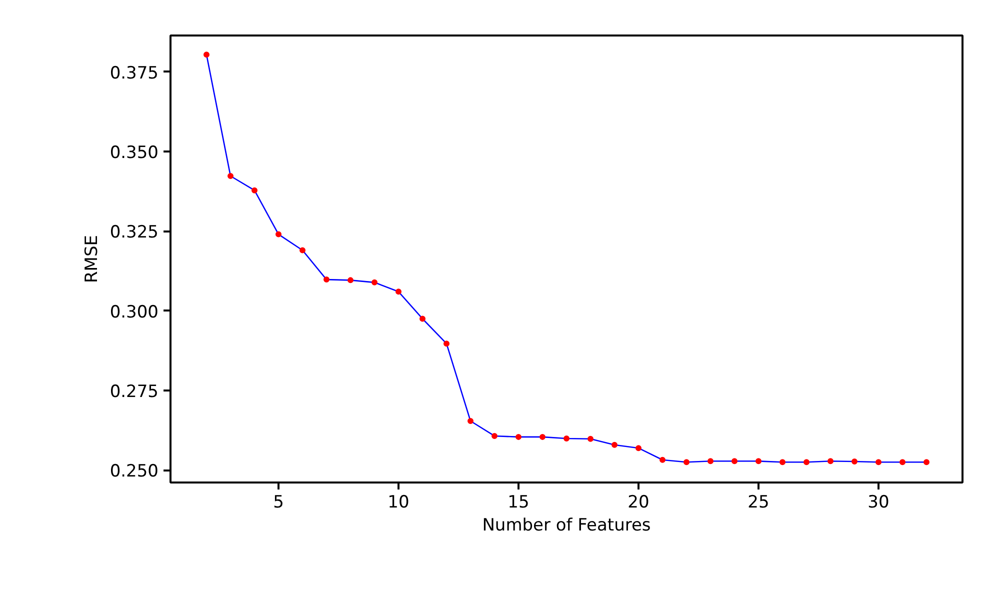 The width and height of the screenshot is (996, 615). Describe the element at coordinates (134, 392) in the screenshot. I see `y-tick-label: 0.275` at that location.